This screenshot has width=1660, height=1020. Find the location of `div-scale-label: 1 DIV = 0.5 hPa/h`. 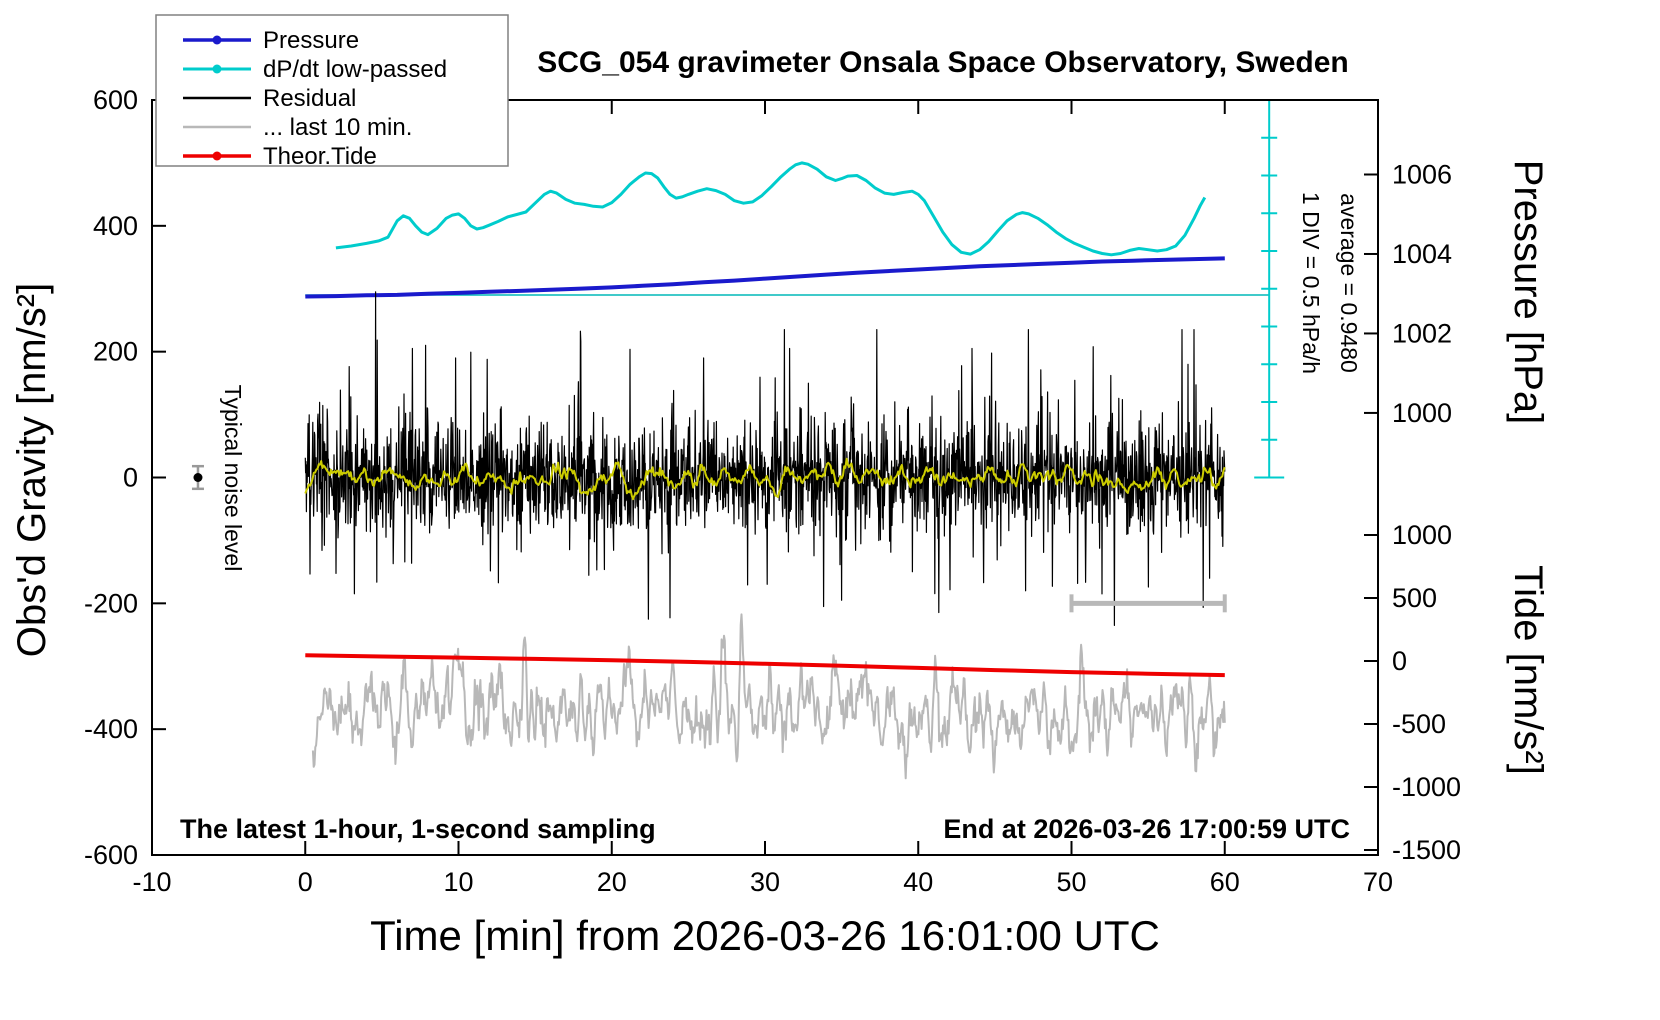

div-scale-label: 1 DIV = 0.5 hPa/h is located at coordinates (1311, 283).